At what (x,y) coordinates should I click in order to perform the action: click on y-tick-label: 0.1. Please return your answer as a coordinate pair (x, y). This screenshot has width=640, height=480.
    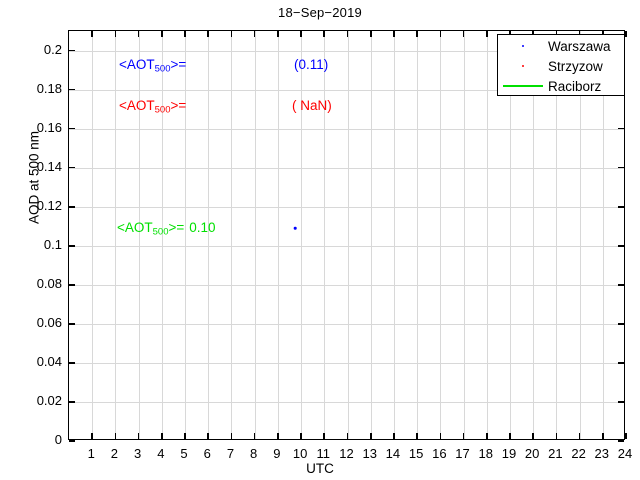
    Looking at the image, I should click on (52, 244).